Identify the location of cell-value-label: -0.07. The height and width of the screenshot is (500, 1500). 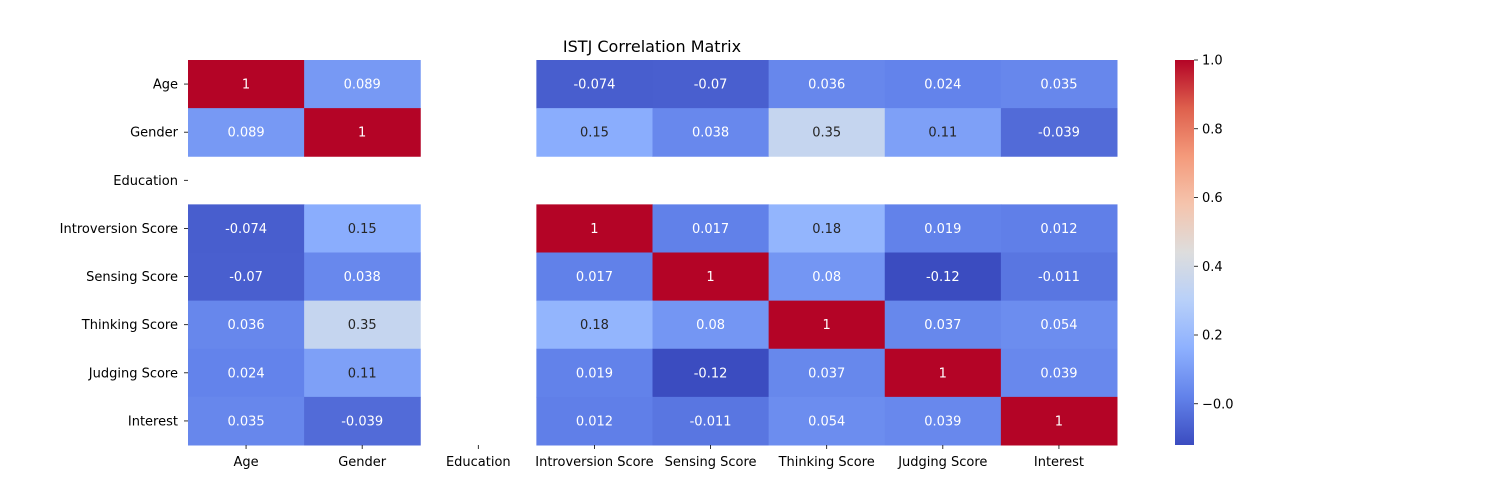
(711, 85).